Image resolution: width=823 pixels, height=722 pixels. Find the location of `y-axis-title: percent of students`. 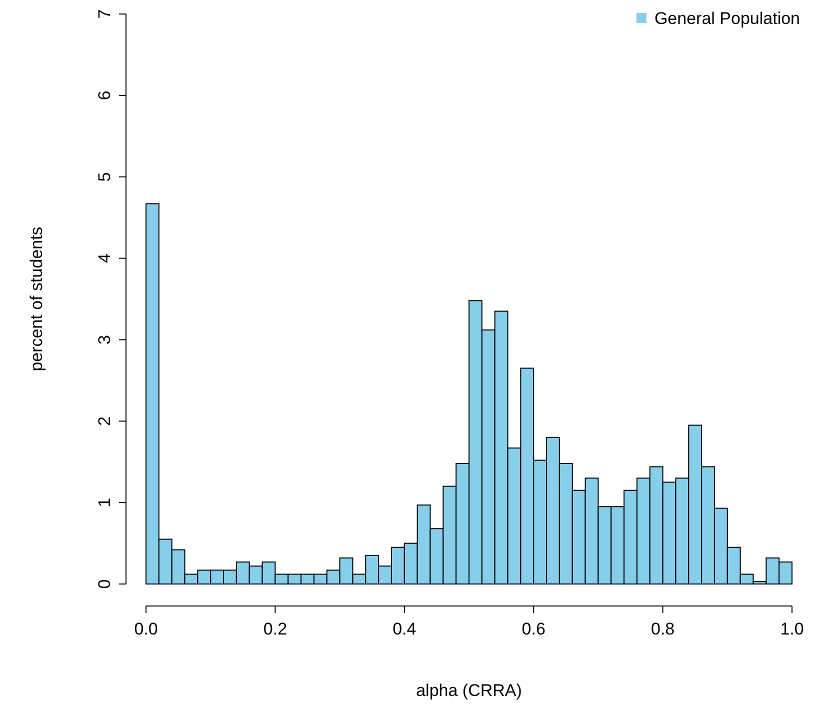

y-axis-title: percent of students is located at coordinates (36, 299).